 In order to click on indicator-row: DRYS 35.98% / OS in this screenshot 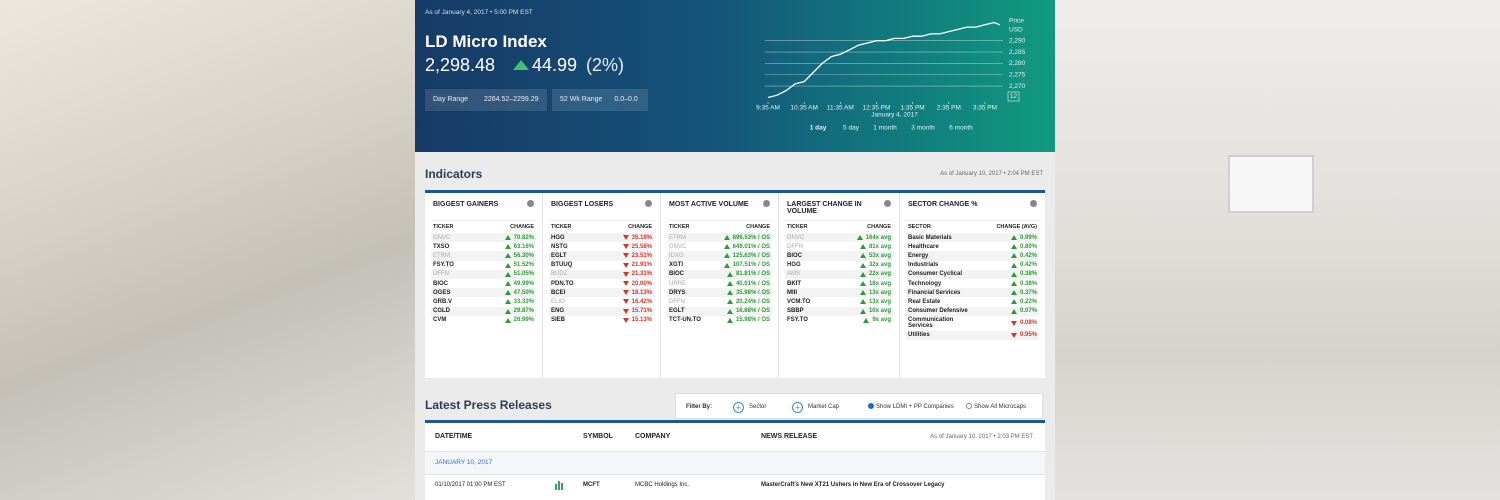, I will do `click(719, 293)`.